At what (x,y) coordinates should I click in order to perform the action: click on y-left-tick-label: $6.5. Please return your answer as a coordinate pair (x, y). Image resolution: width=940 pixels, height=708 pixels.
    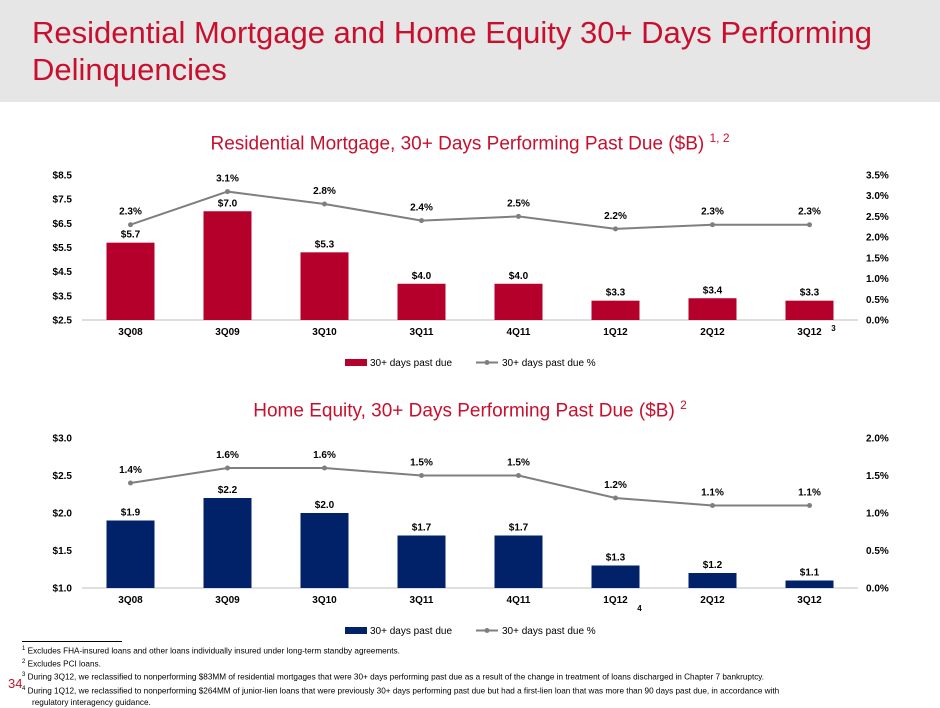
    Looking at the image, I should click on (63, 224).